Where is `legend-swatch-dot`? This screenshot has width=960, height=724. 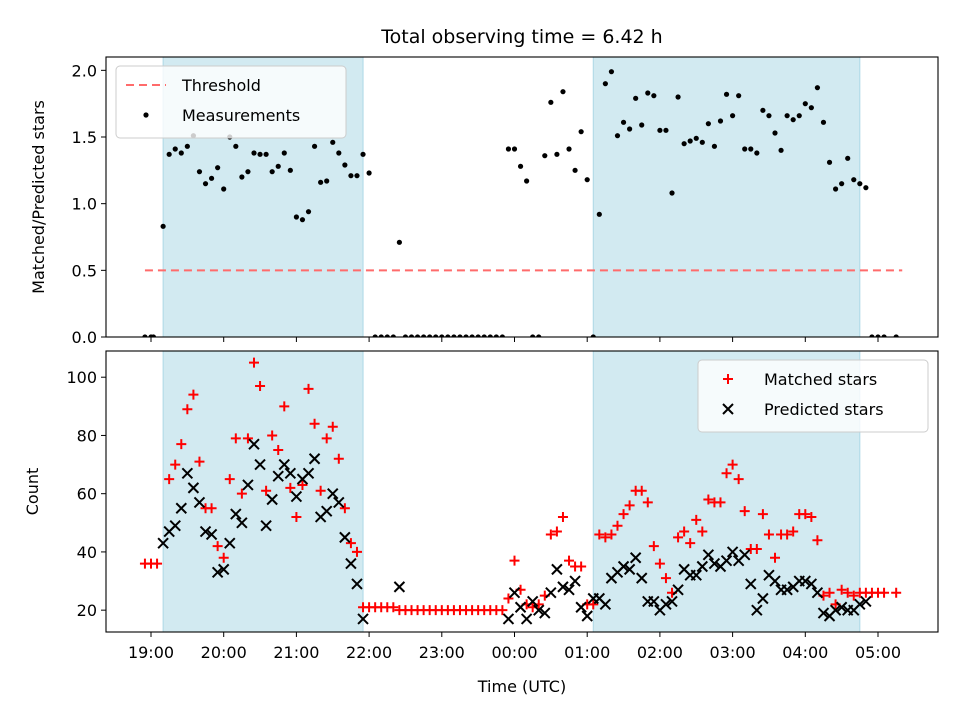
legend-swatch-dot is located at coordinates (146, 115).